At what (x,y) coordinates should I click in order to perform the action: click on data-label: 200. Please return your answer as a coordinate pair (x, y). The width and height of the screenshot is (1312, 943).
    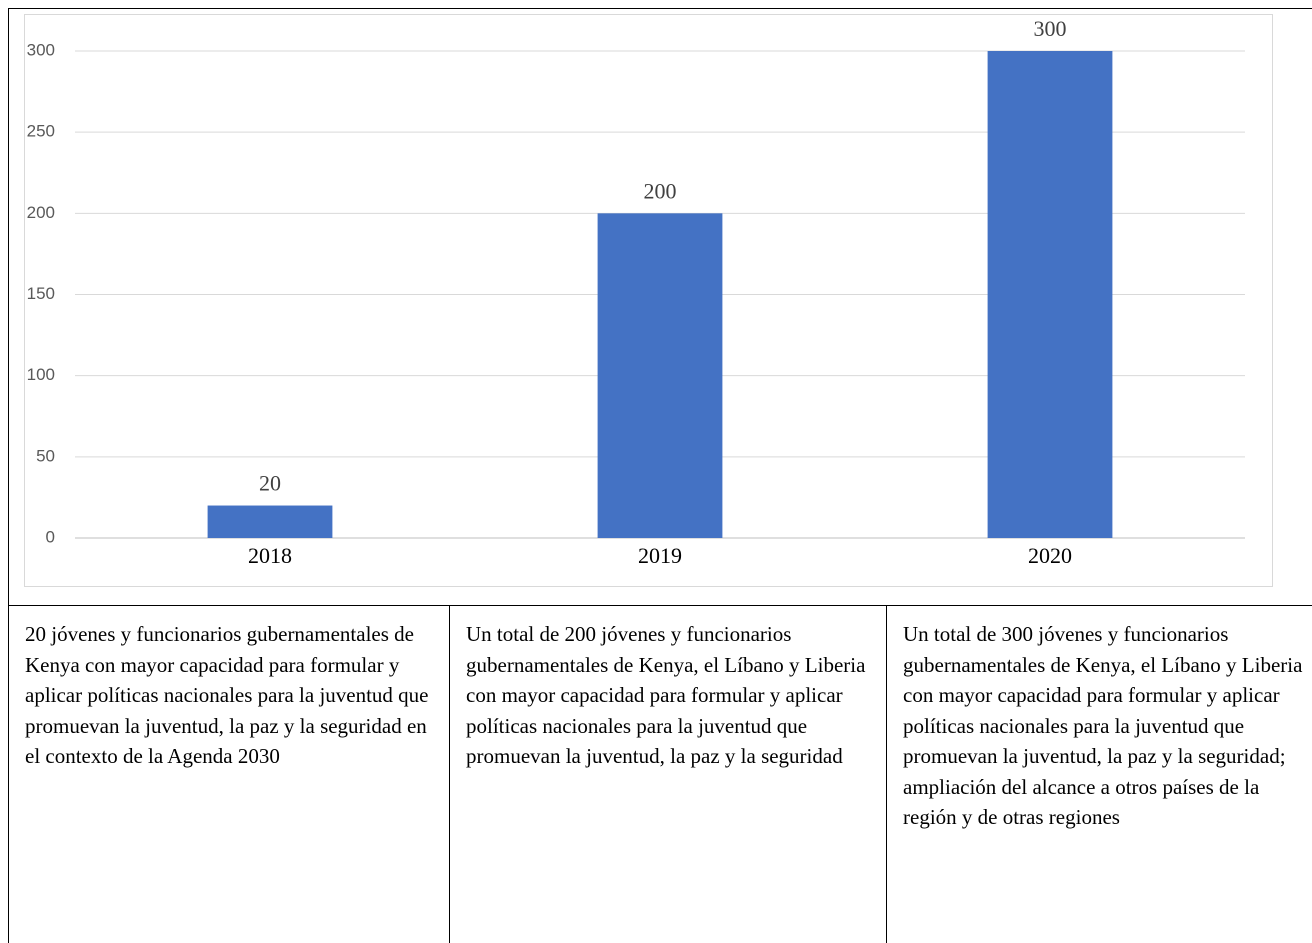
    Looking at the image, I should click on (660, 190).